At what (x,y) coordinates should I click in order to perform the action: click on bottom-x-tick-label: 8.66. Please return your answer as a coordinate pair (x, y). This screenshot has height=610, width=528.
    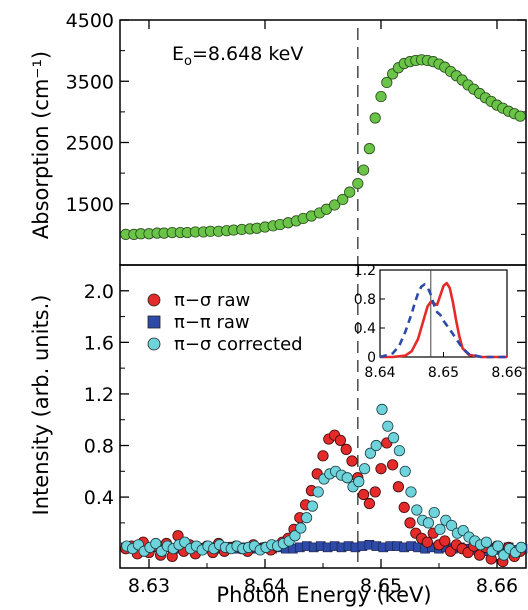
    Looking at the image, I should click on (497, 586).